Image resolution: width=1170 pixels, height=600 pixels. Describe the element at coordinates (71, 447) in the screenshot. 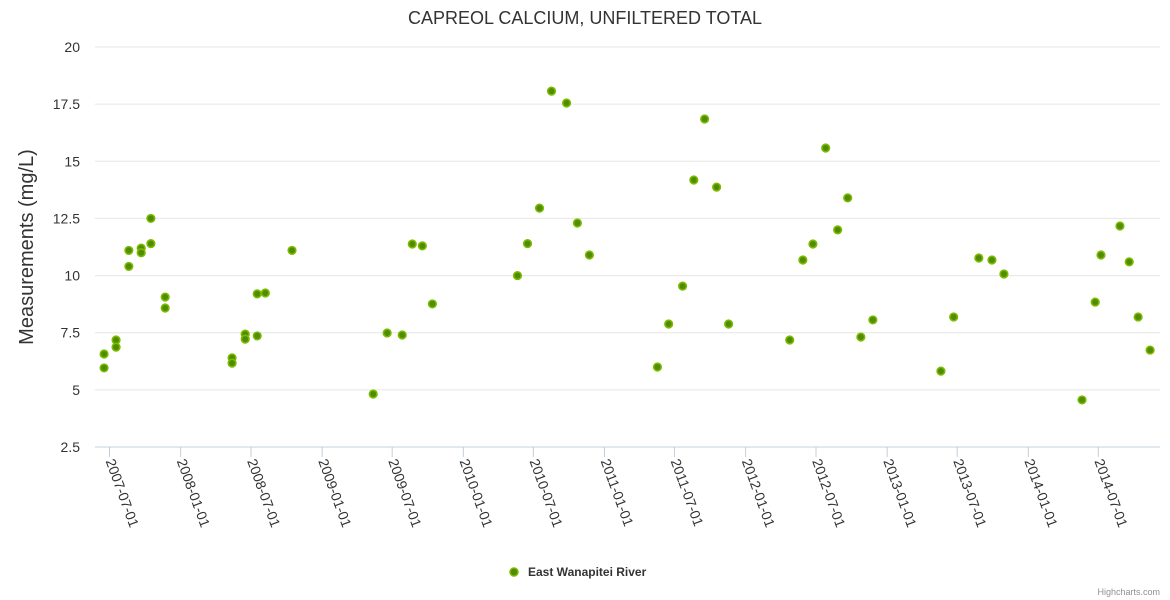

I see `y-tick-label: 2.5` at that location.